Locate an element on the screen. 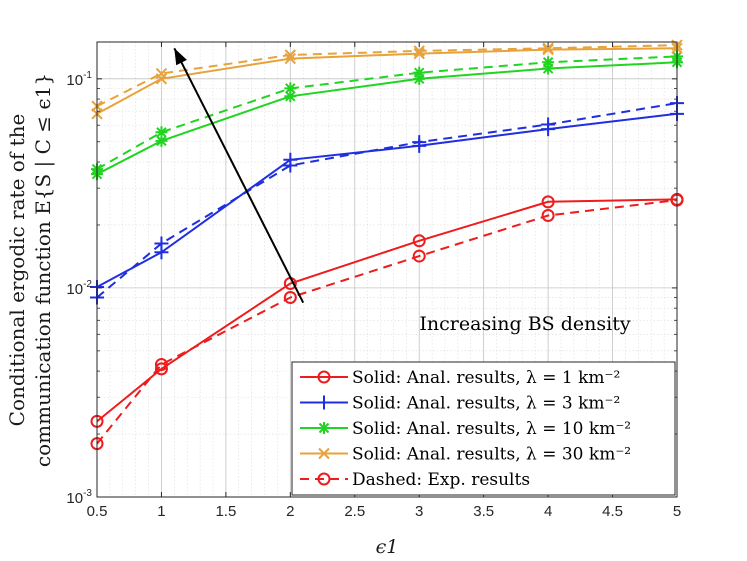 The width and height of the screenshot is (747, 561). legend-entry: Dashed: Exp. results is located at coordinates (415, 480).